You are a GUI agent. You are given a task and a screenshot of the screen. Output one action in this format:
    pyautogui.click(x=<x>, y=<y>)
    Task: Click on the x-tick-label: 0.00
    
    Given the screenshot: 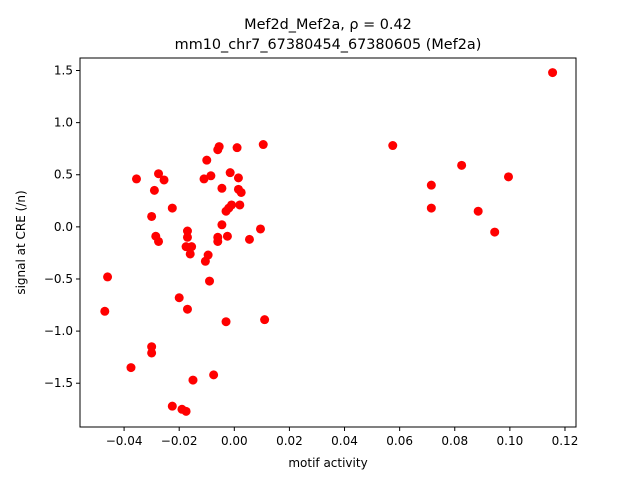 What is the action you would take?
    pyautogui.click(x=234, y=441)
    